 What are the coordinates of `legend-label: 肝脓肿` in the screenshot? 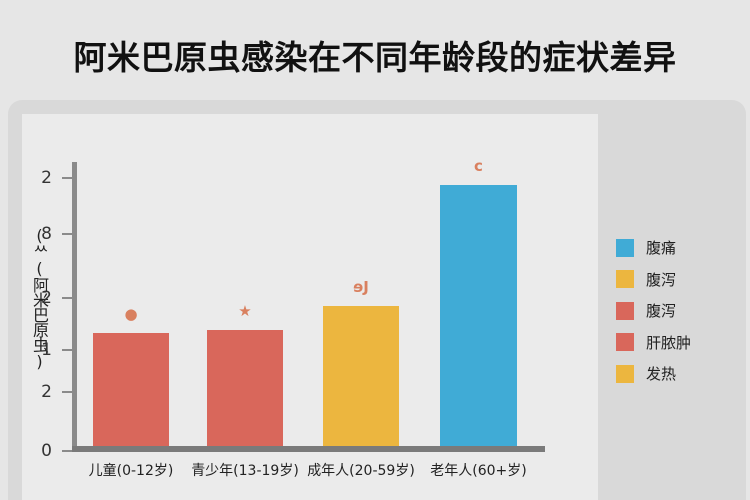 It's located at (669, 342).